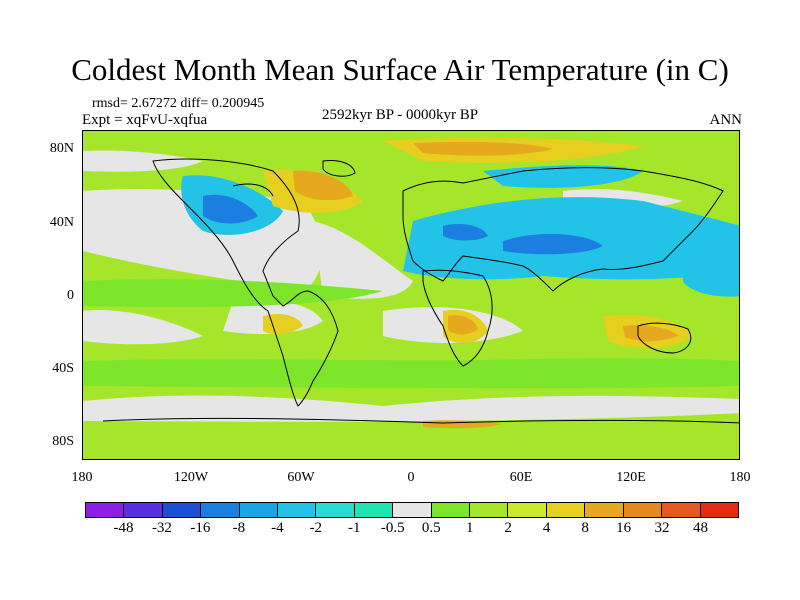 The image size is (800, 600). Describe the element at coordinates (61, 148) in the screenshot. I see `lat-label-80n: 80N` at that location.